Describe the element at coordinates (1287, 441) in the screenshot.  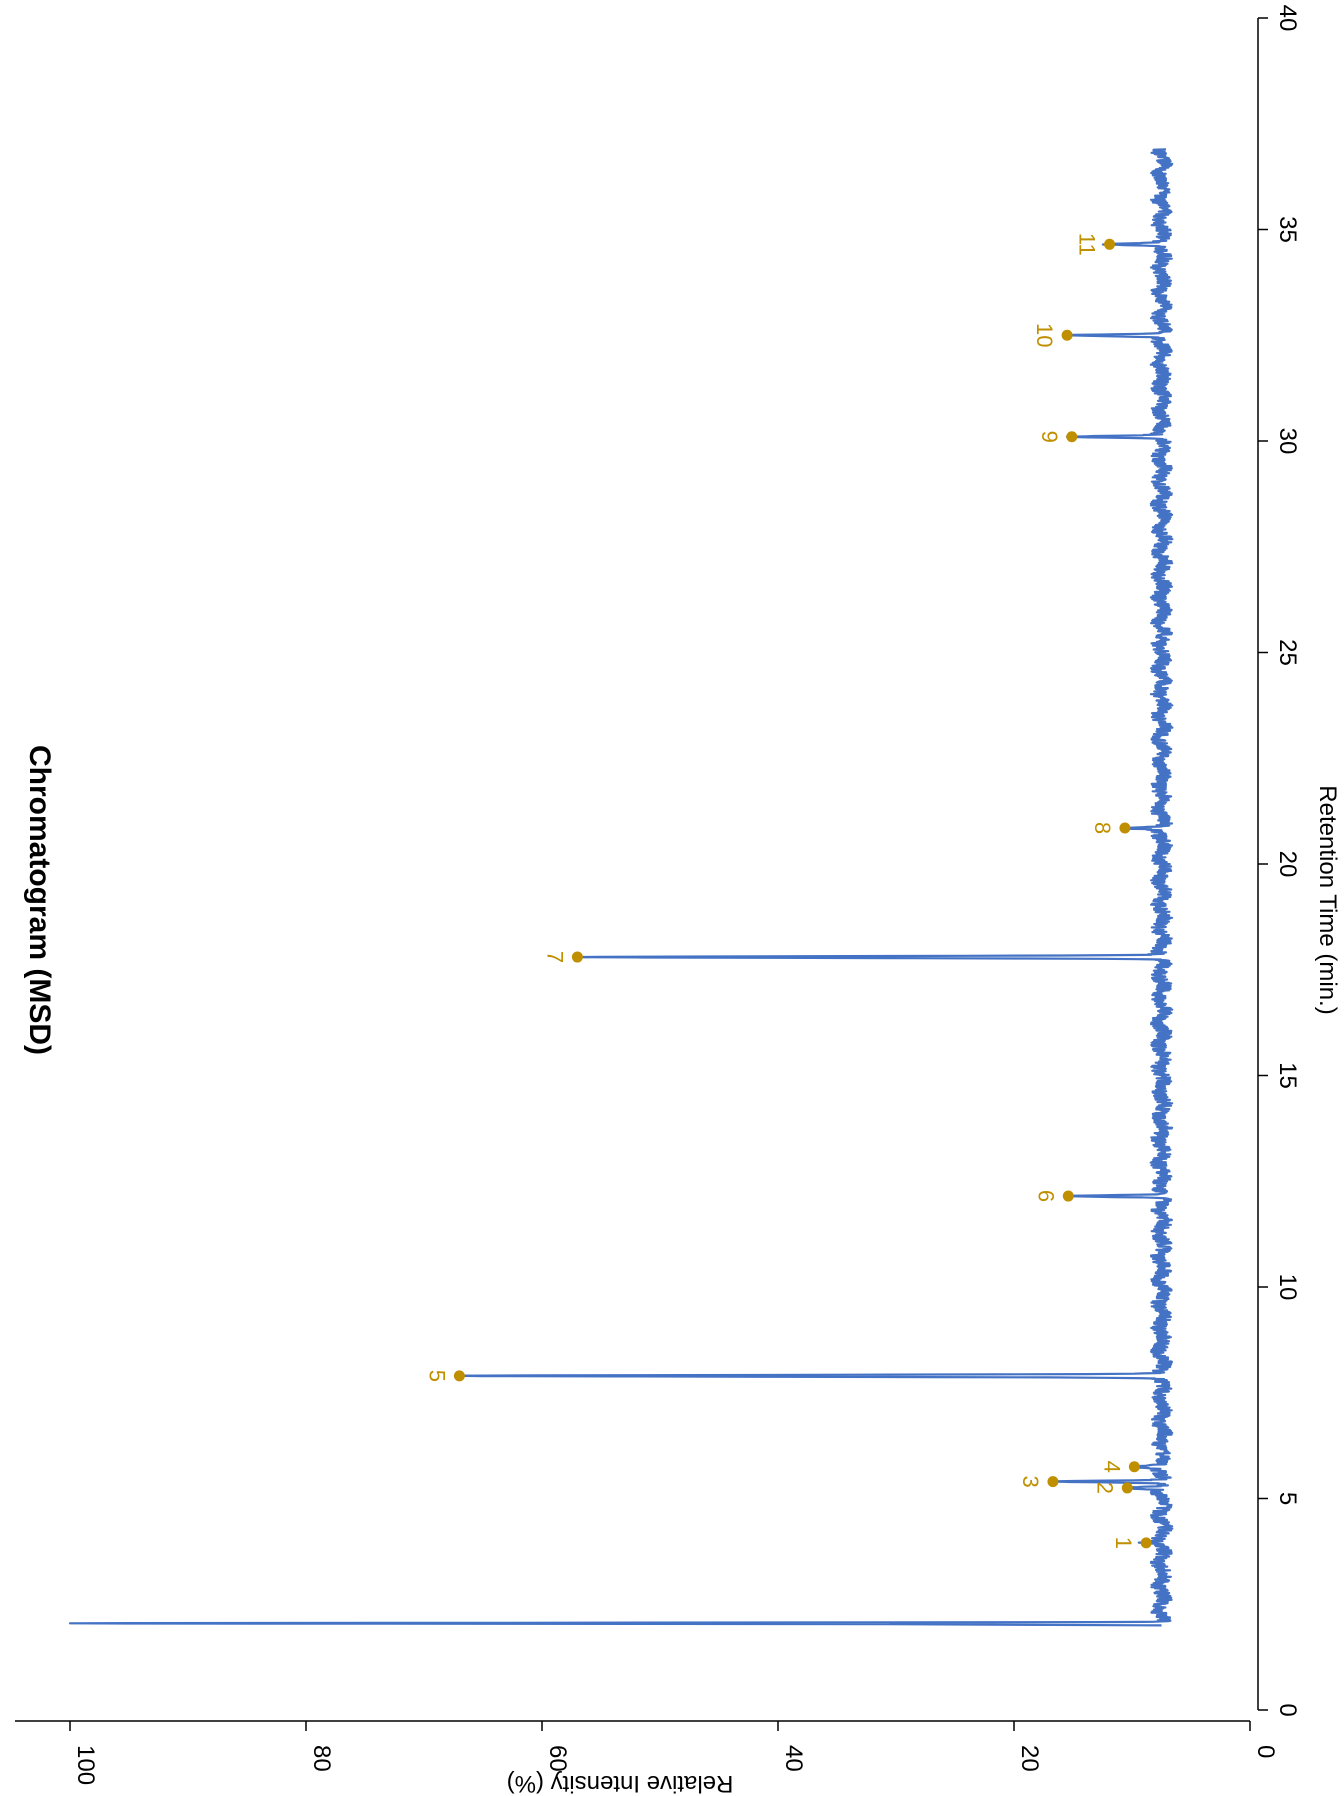
I see `x-tick-label: 30` at that location.